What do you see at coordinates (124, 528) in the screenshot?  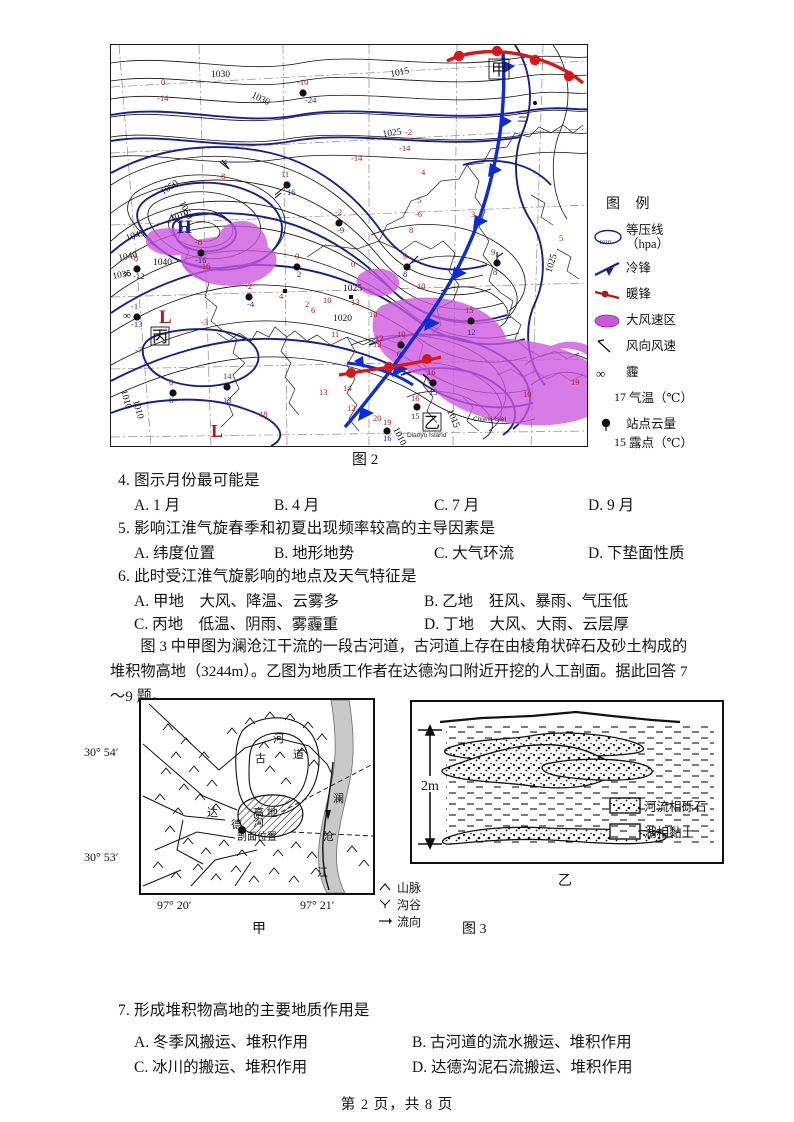 I see `q5-number: 5.` at bounding box center [124, 528].